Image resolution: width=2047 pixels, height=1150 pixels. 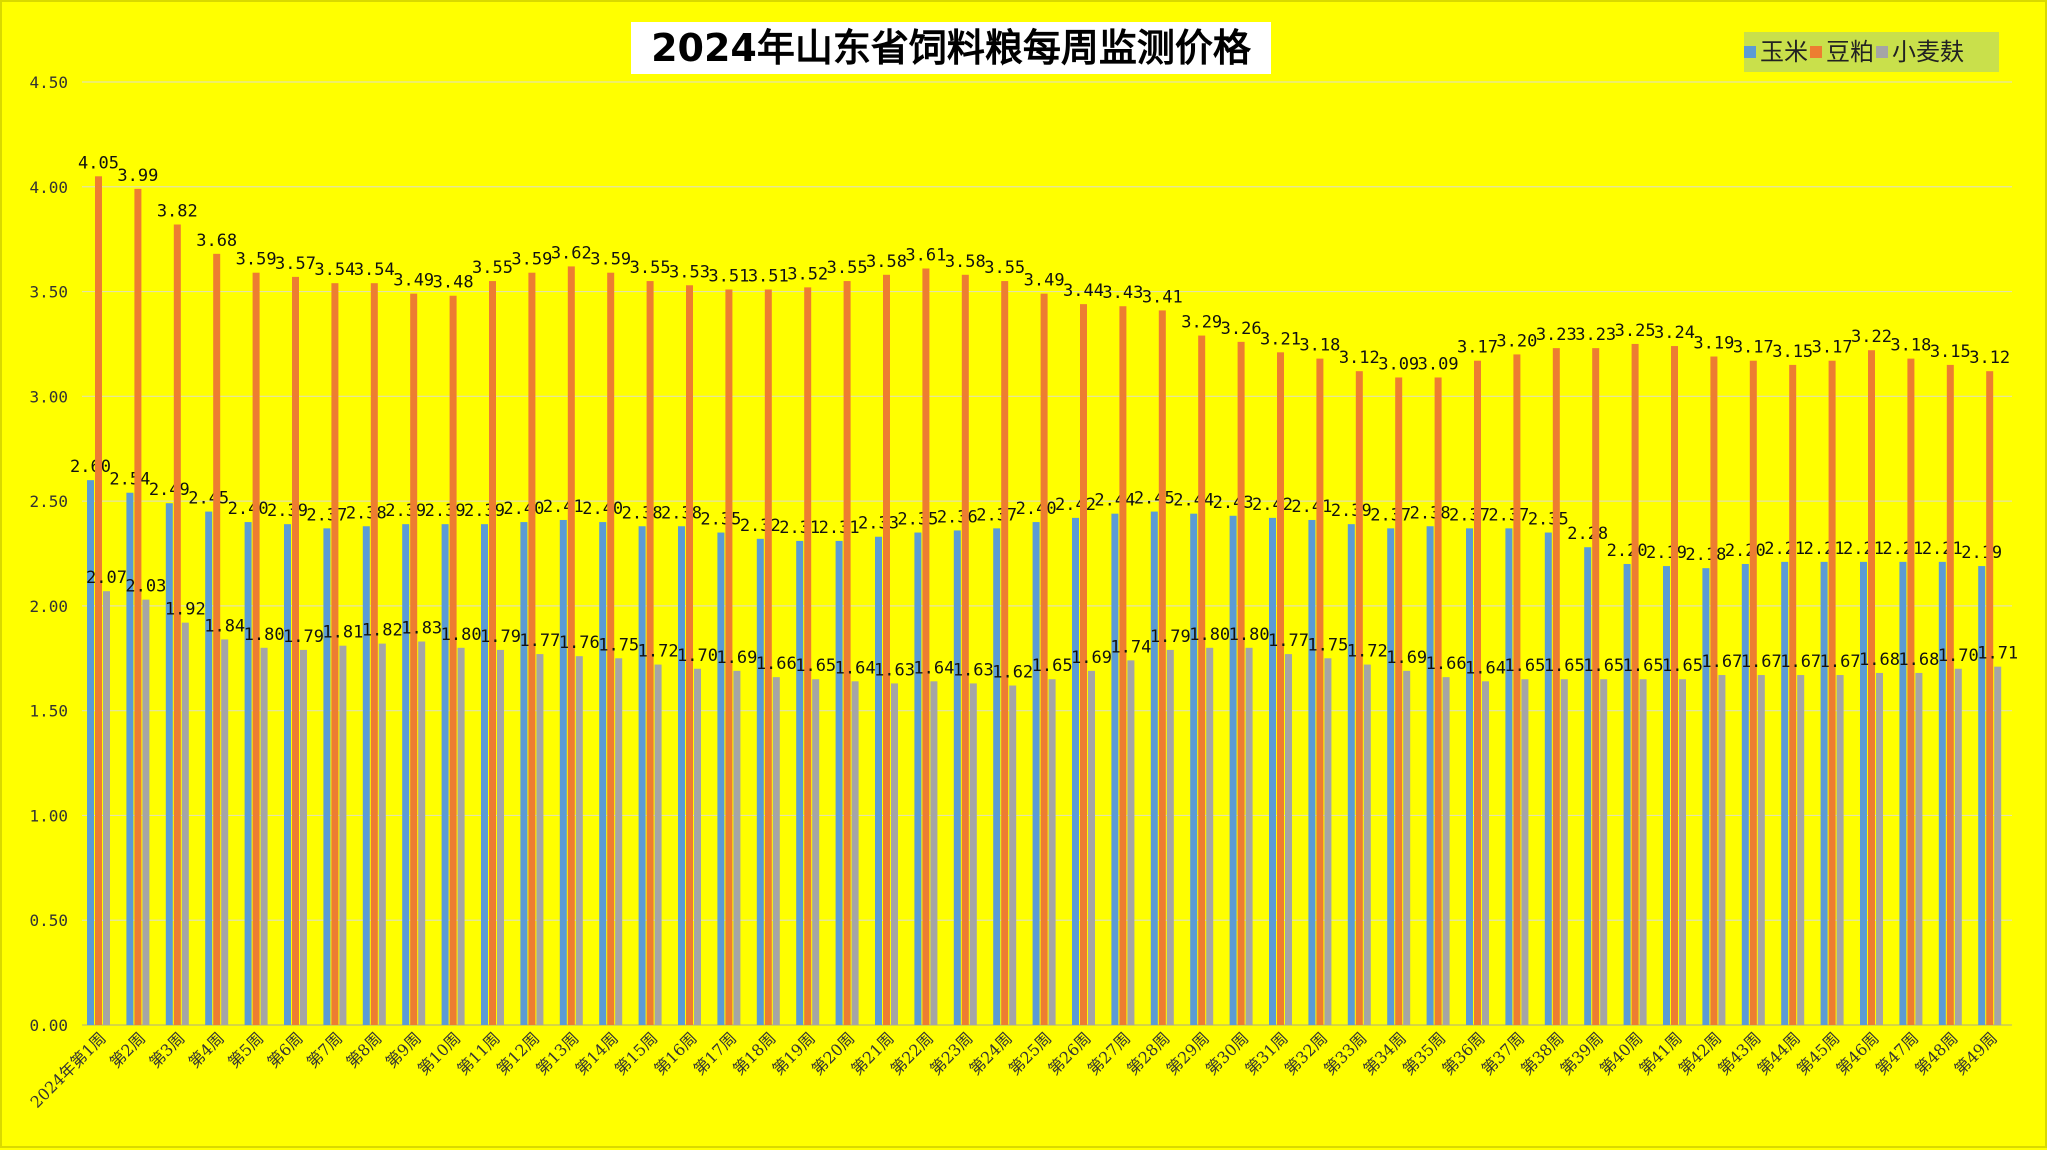 I want to click on data-label-series-0-cat-20: 2.33, so click(x=878, y=524).